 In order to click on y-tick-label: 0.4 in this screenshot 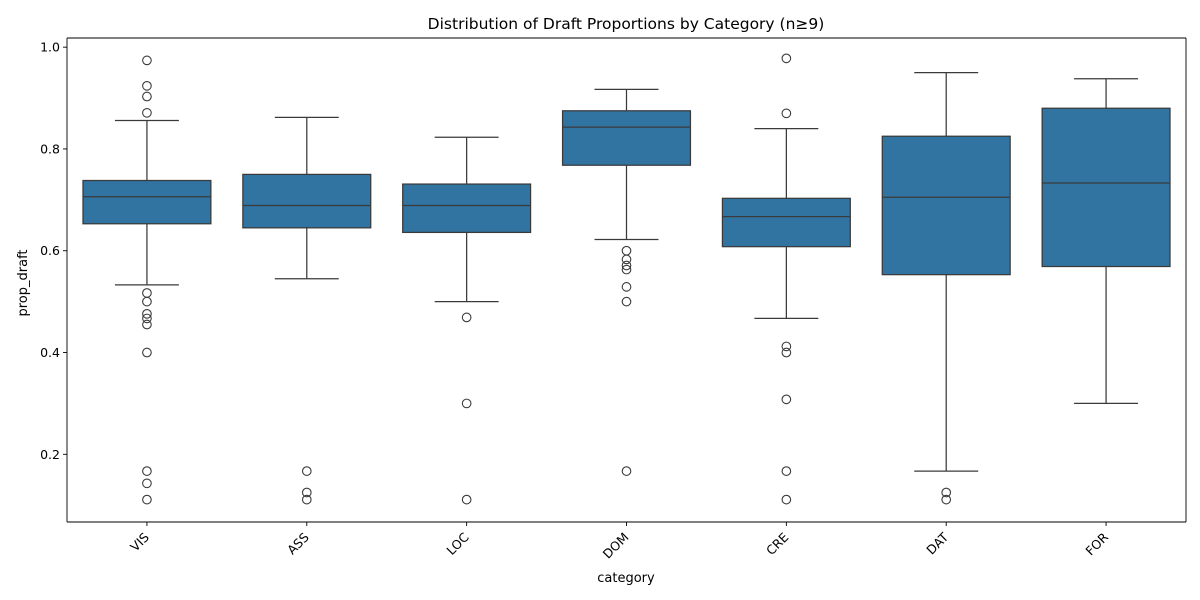, I will do `click(50, 352)`.